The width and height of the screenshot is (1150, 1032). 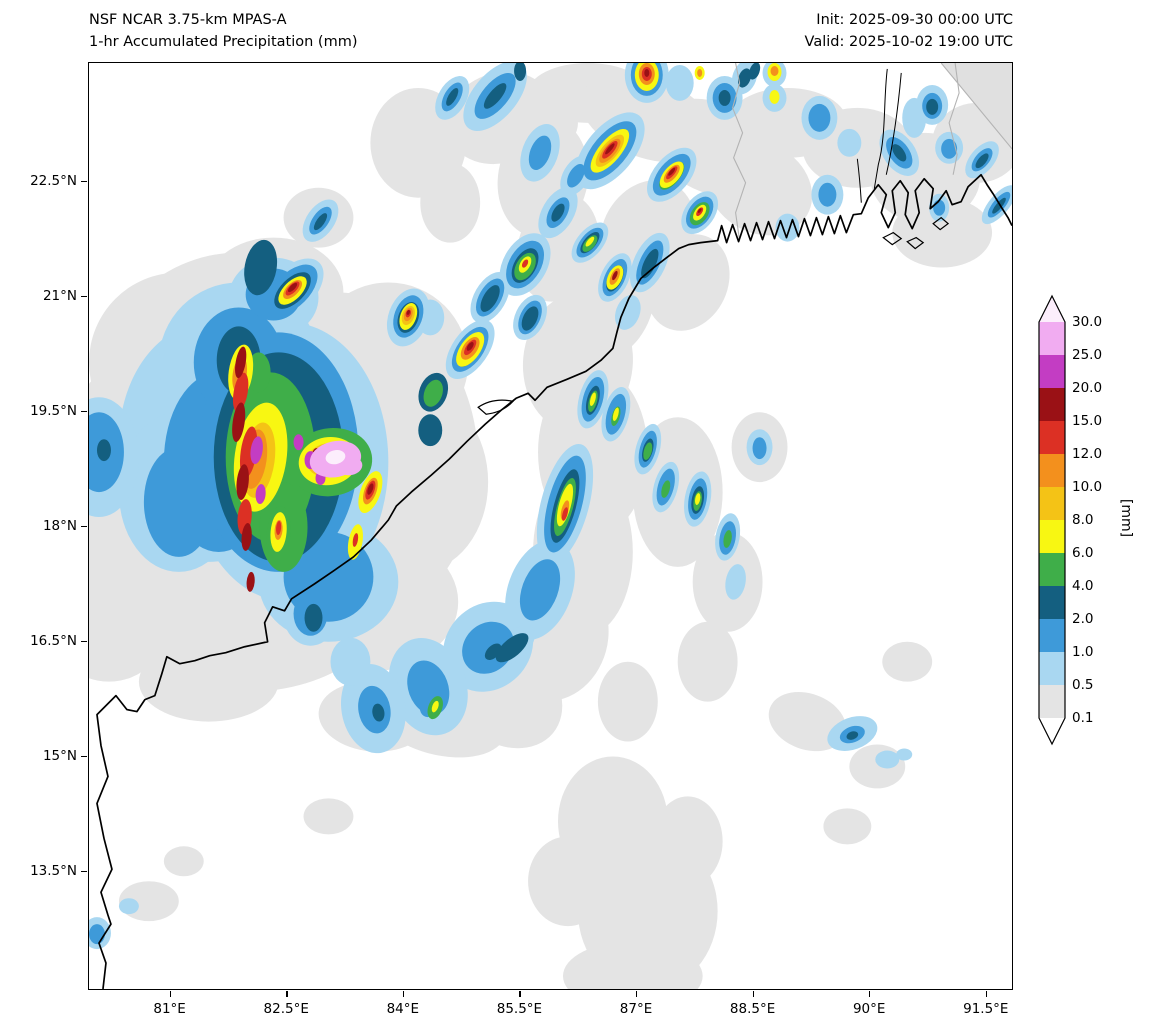 What do you see at coordinates (1068, 527) in the screenshot?
I see `colorbar` at bounding box center [1068, 527].